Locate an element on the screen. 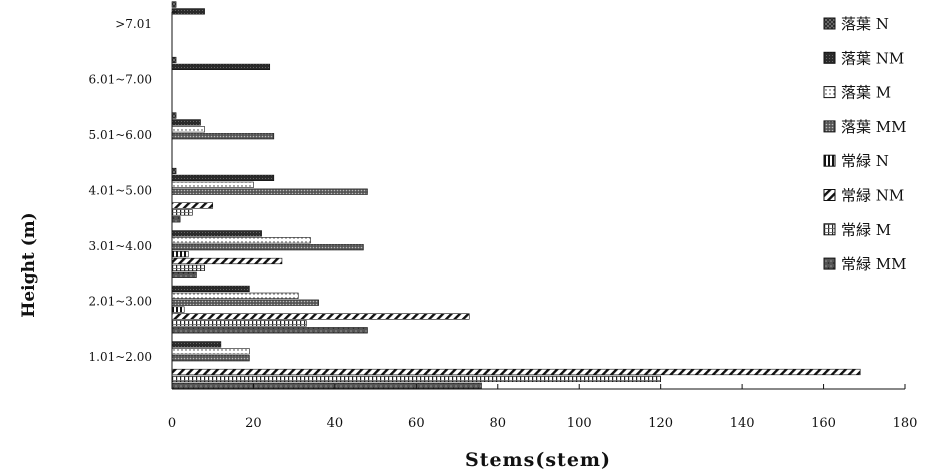  legend: 落葉 N 落葉 NM 落葉 M 落葉 MM 常緑 N 常緑 NM 常緑 M 常緑 MM is located at coordinates (865, 144).